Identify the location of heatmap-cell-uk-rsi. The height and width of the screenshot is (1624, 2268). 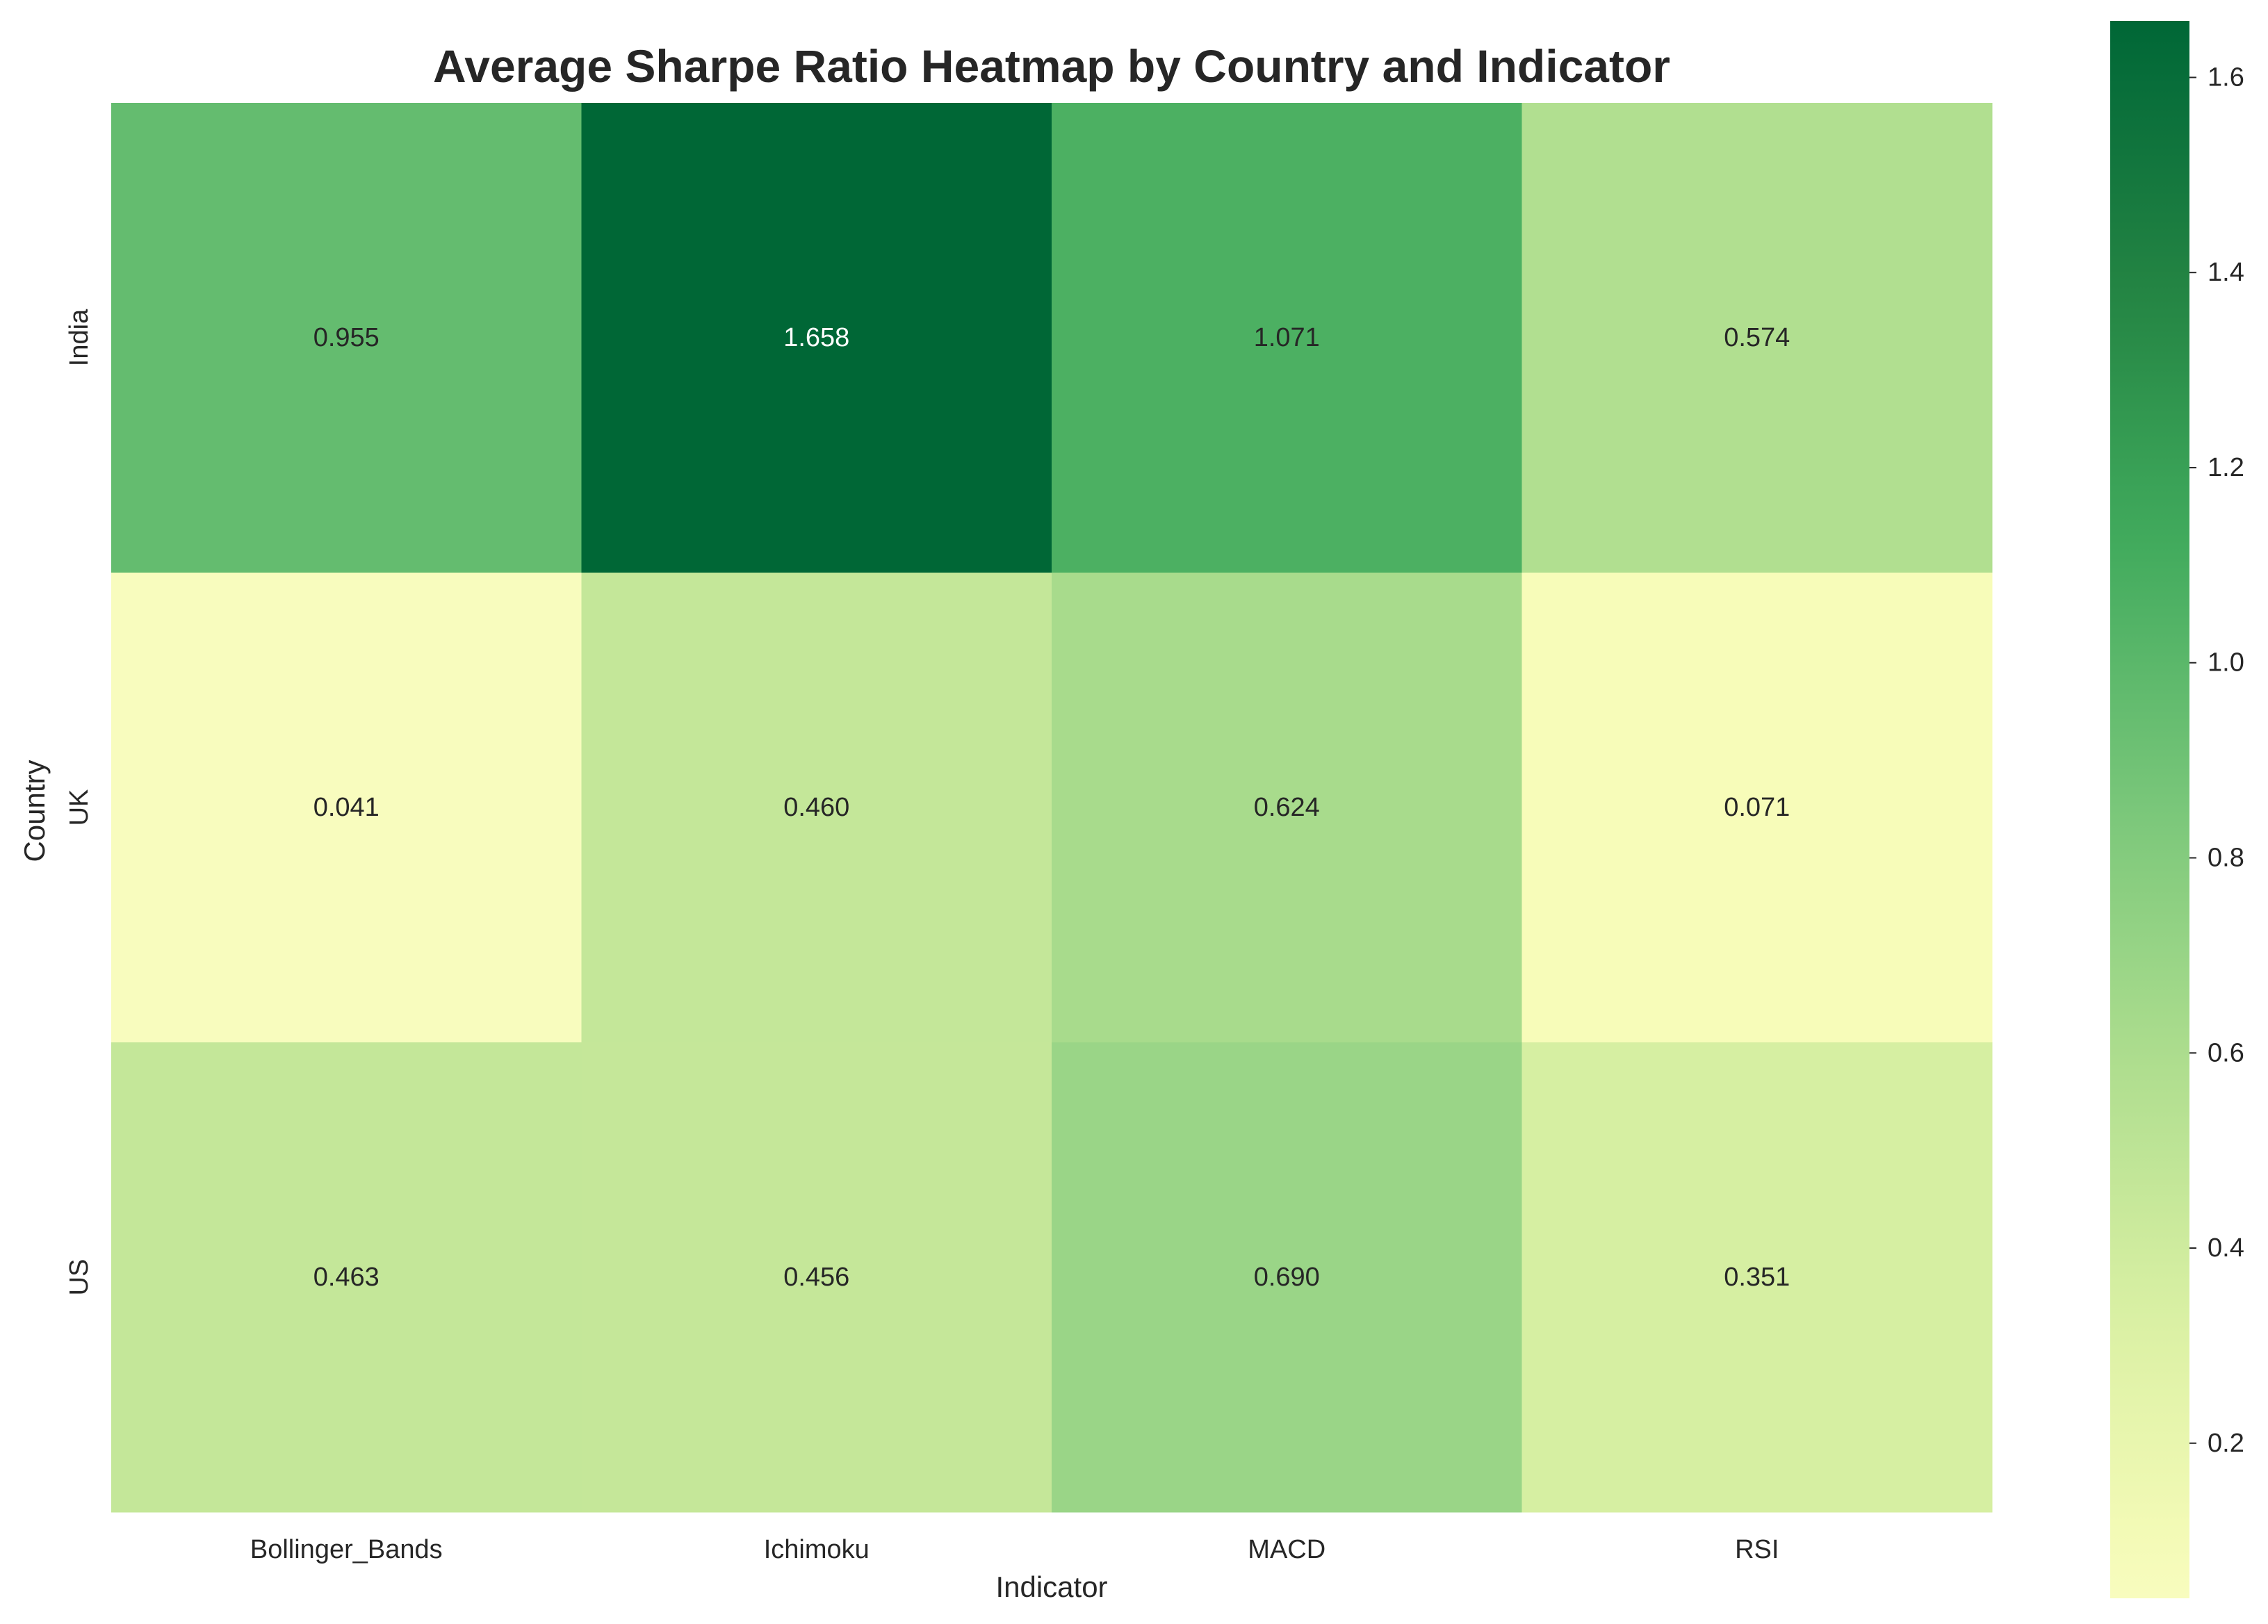
(1757, 808).